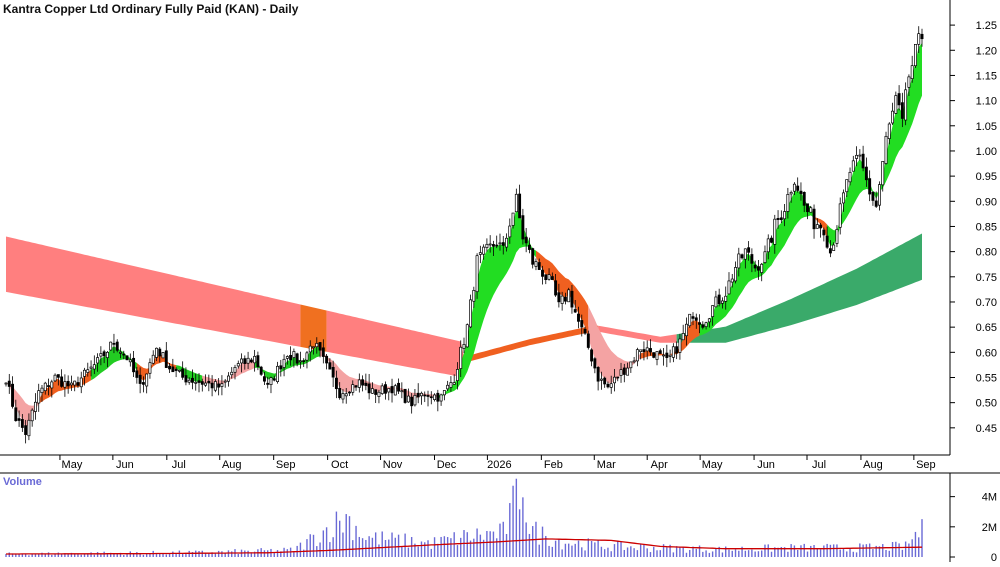 The height and width of the screenshot is (567, 1000). I want to click on price-tick-label: 0.90, so click(986, 202).